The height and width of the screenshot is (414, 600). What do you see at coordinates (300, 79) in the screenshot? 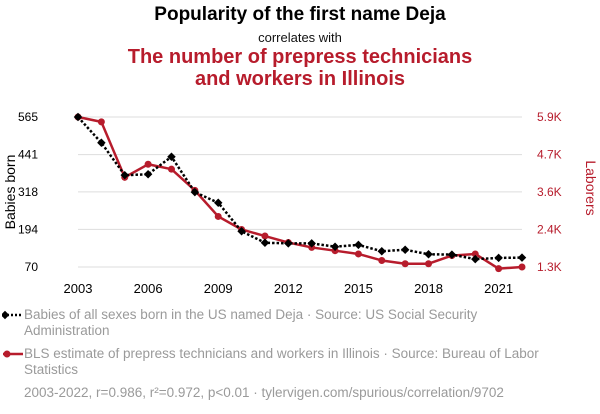
I see `chart-title-2-line-2: and workers in Illinois` at bounding box center [300, 79].